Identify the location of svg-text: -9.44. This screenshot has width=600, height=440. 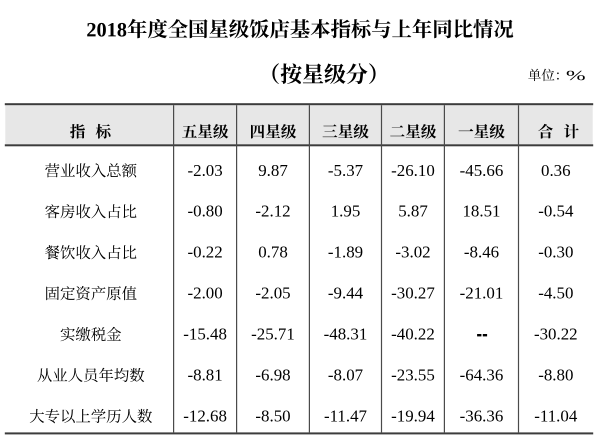
(346, 293).